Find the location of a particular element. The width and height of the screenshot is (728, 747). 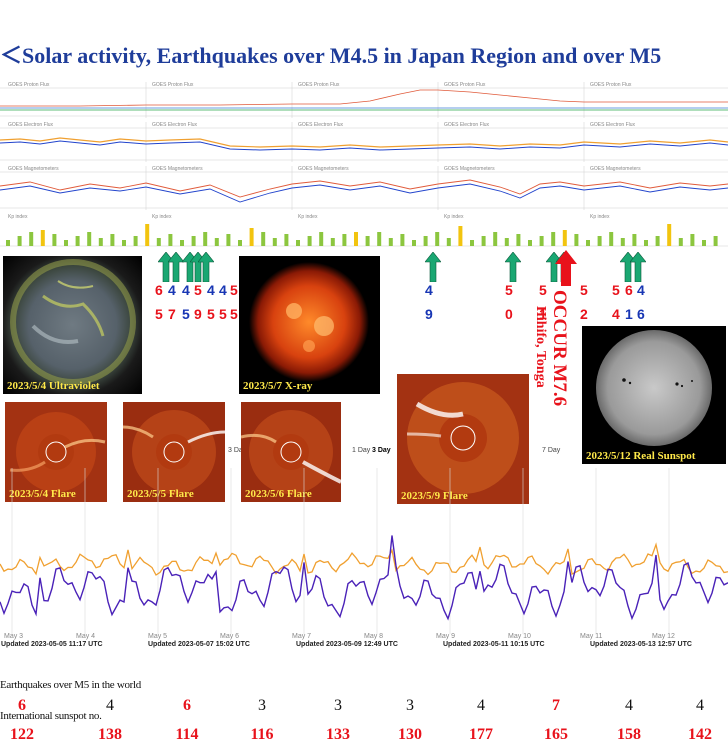

tab-3day-b: 3 Day is located at coordinates (381, 450).